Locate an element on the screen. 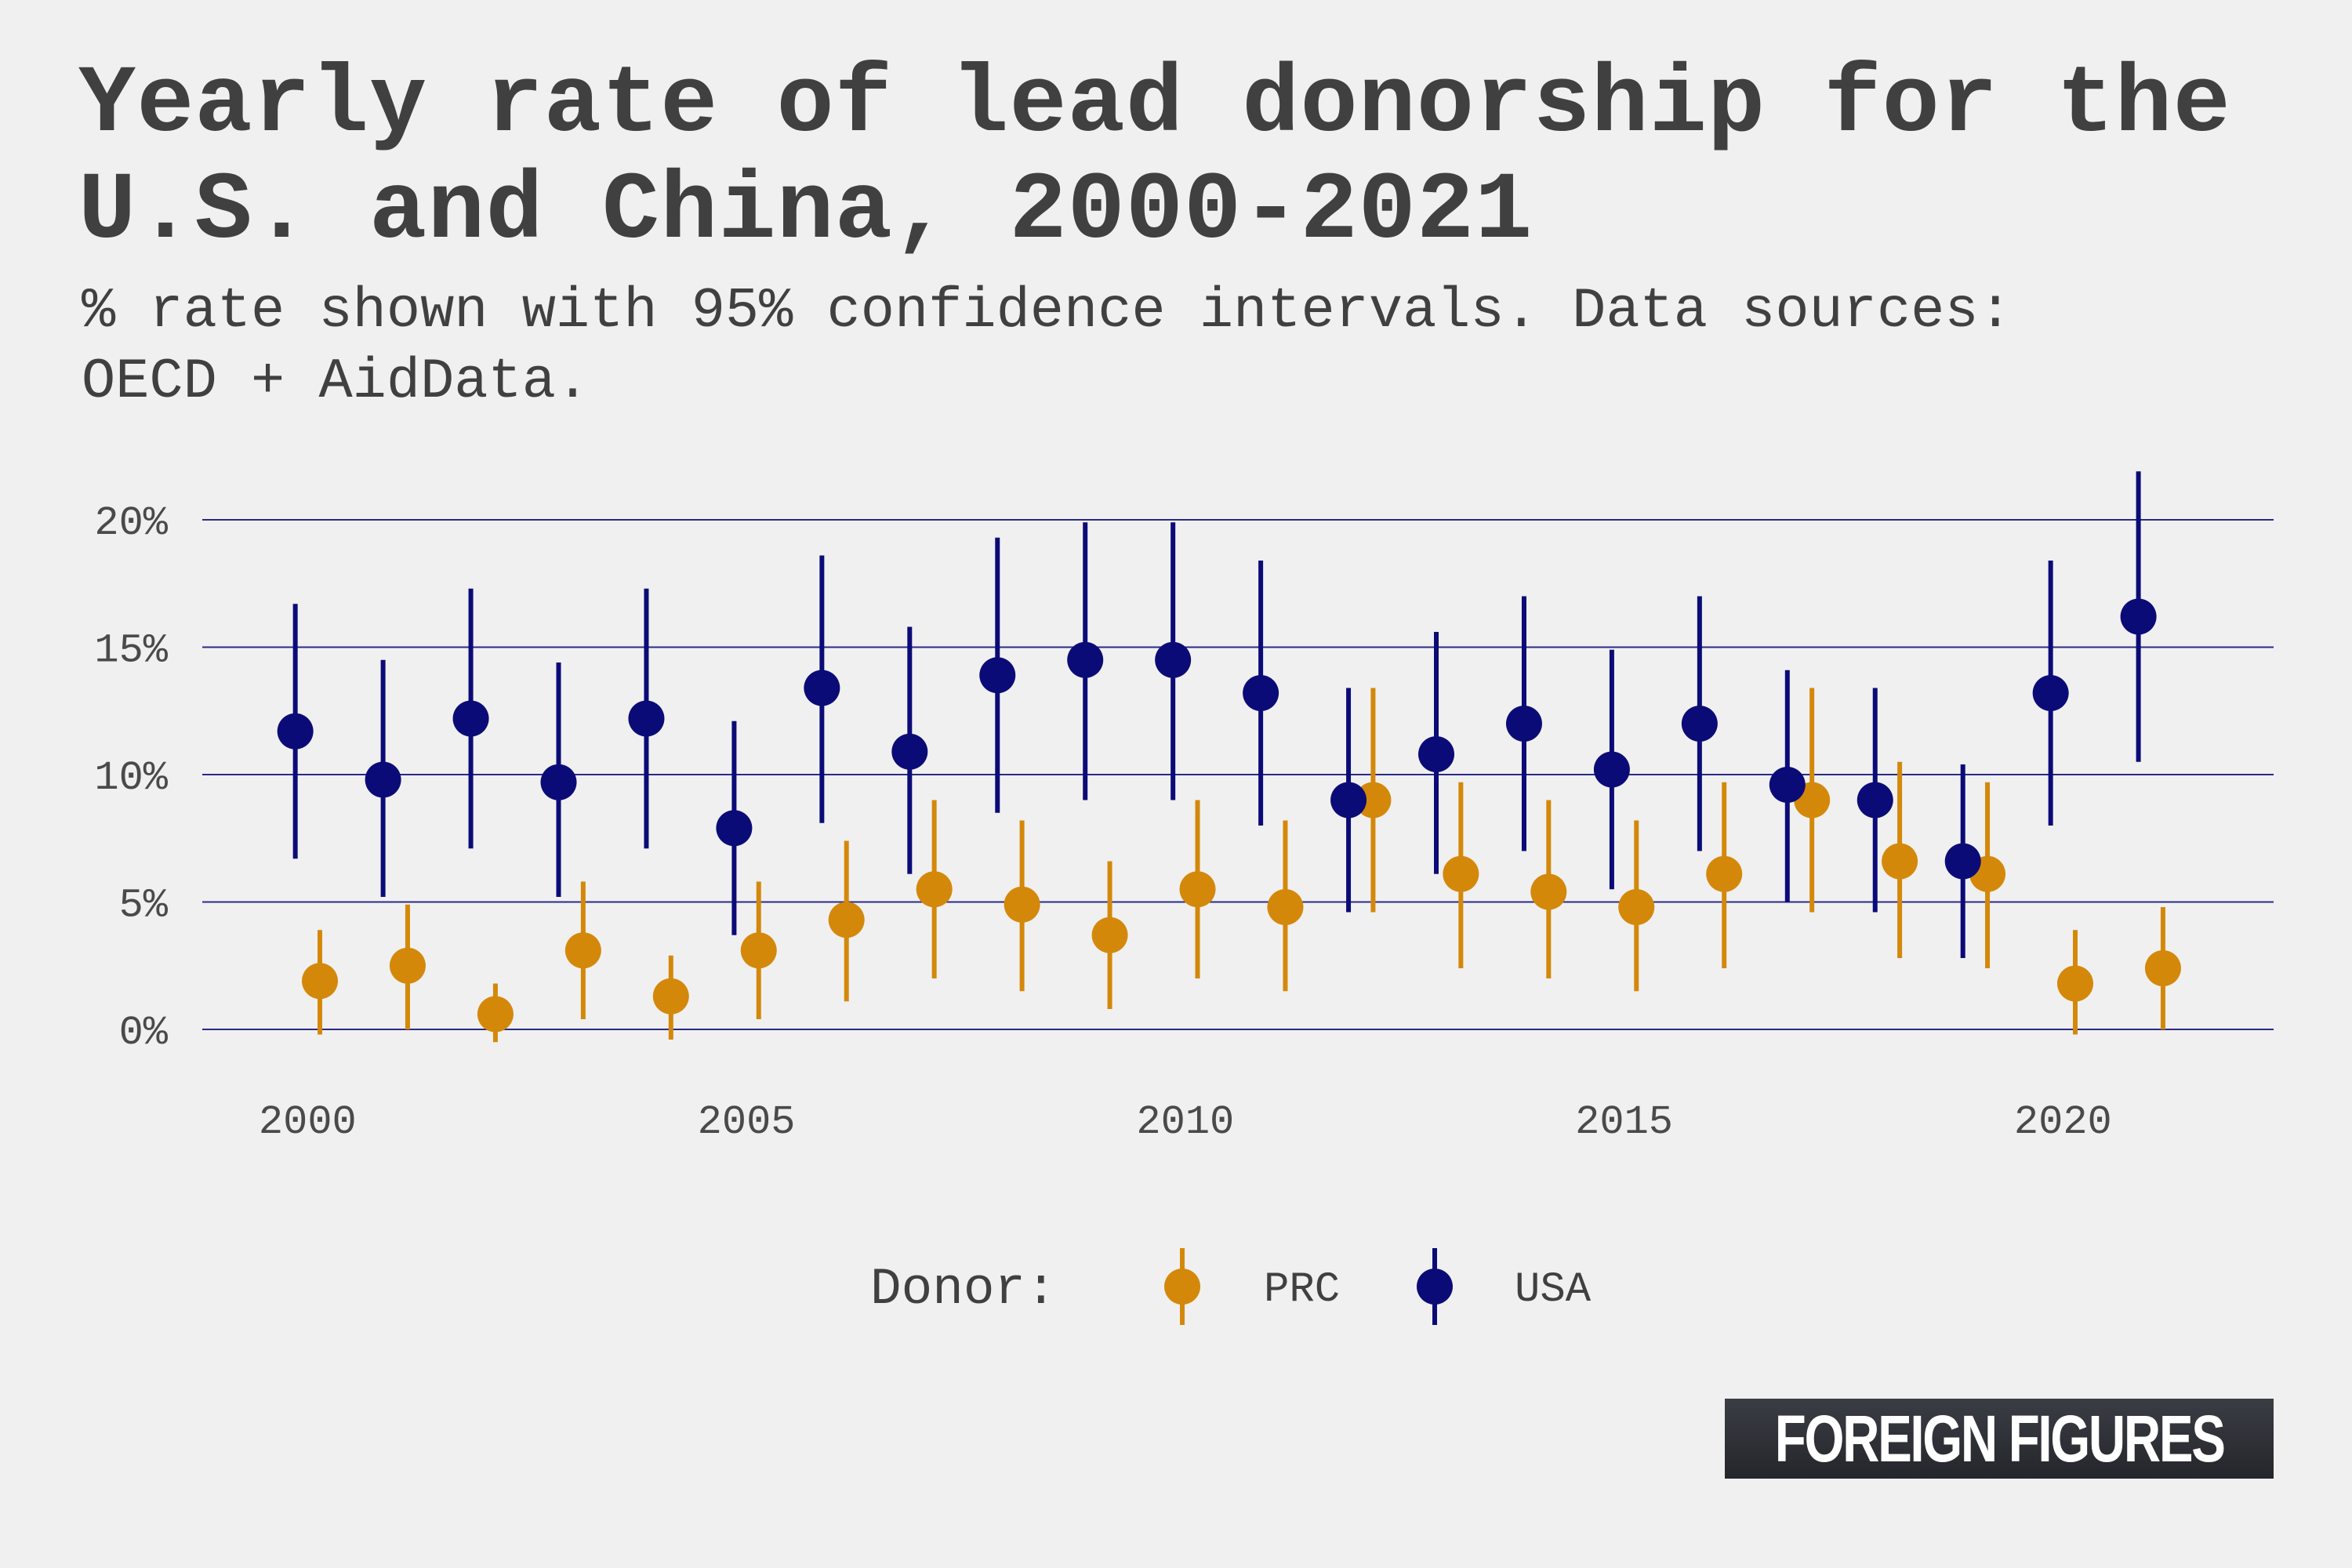  y-tick-label: 5% is located at coordinates (144, 906).